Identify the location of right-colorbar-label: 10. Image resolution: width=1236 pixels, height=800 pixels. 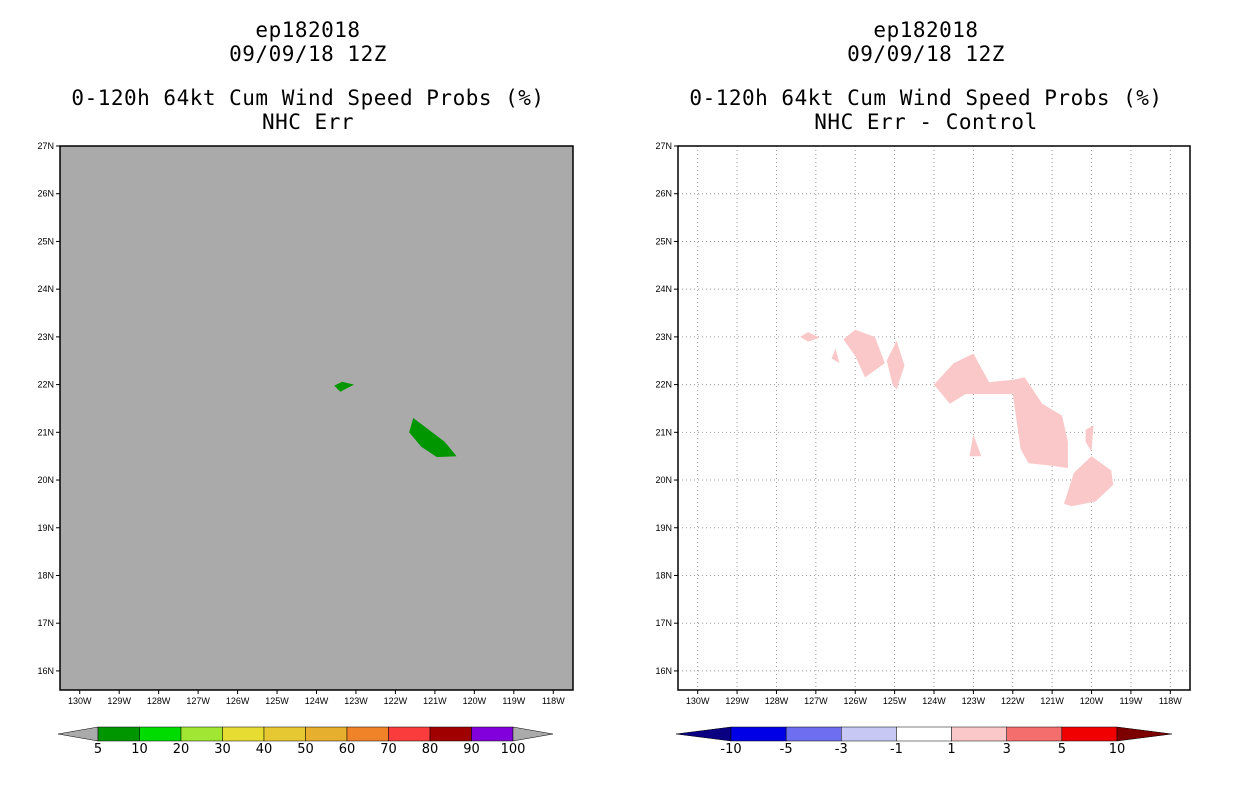
(1117, 749).